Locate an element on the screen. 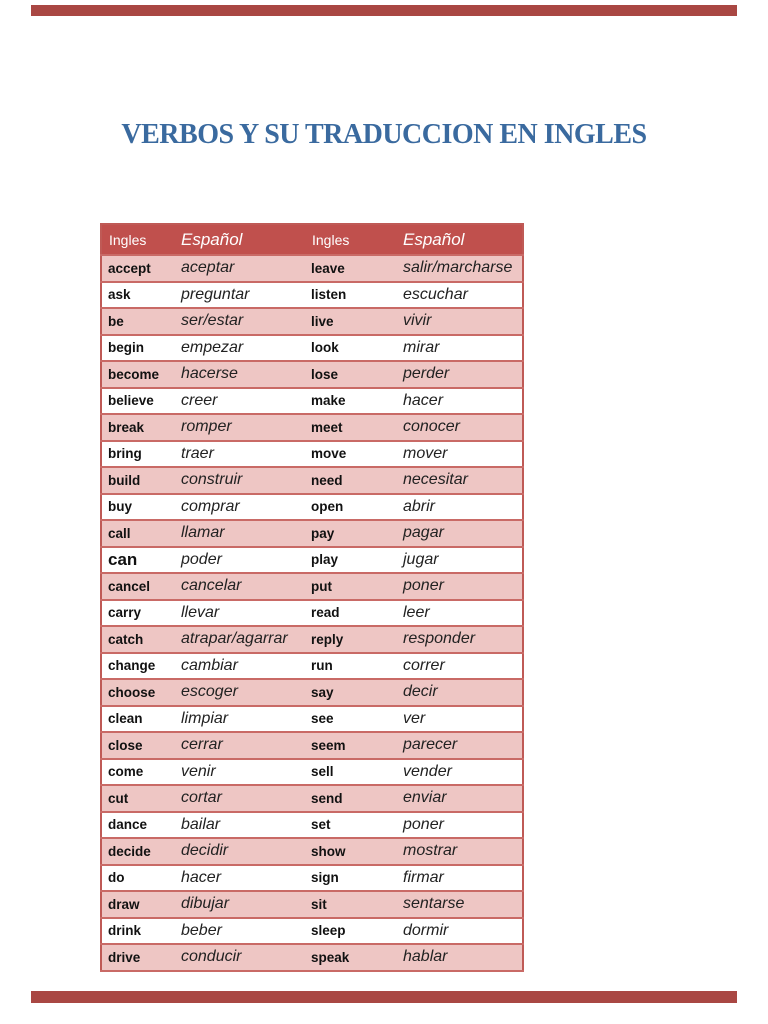 The image size is (768, 1024). table-row: be ser/estar live vivir is located at coordinates (312, 321).